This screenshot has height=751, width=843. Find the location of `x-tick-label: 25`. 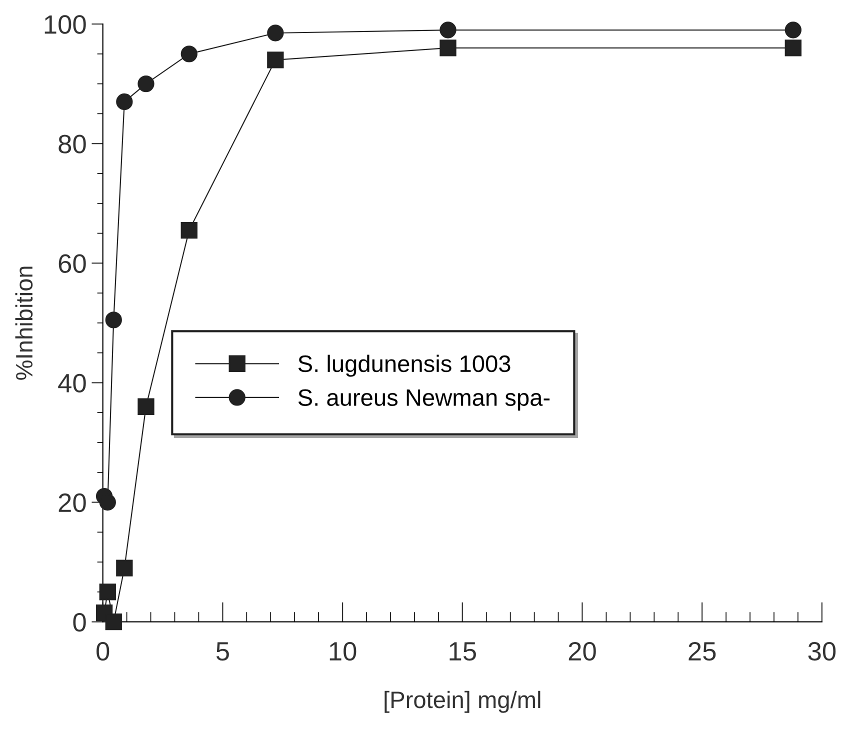

x-tick-label: 25 is located at coordinates (702, 651).